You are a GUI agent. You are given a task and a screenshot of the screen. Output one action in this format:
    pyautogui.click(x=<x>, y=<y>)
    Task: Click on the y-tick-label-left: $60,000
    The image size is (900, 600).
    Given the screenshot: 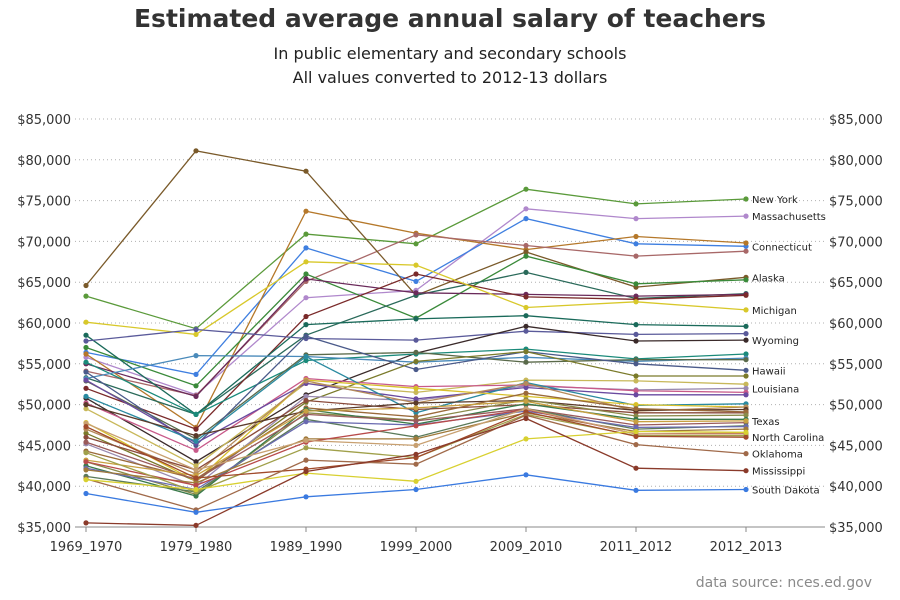 What is the action you would take?
    pyautogui.click(x=44, y=324)
    